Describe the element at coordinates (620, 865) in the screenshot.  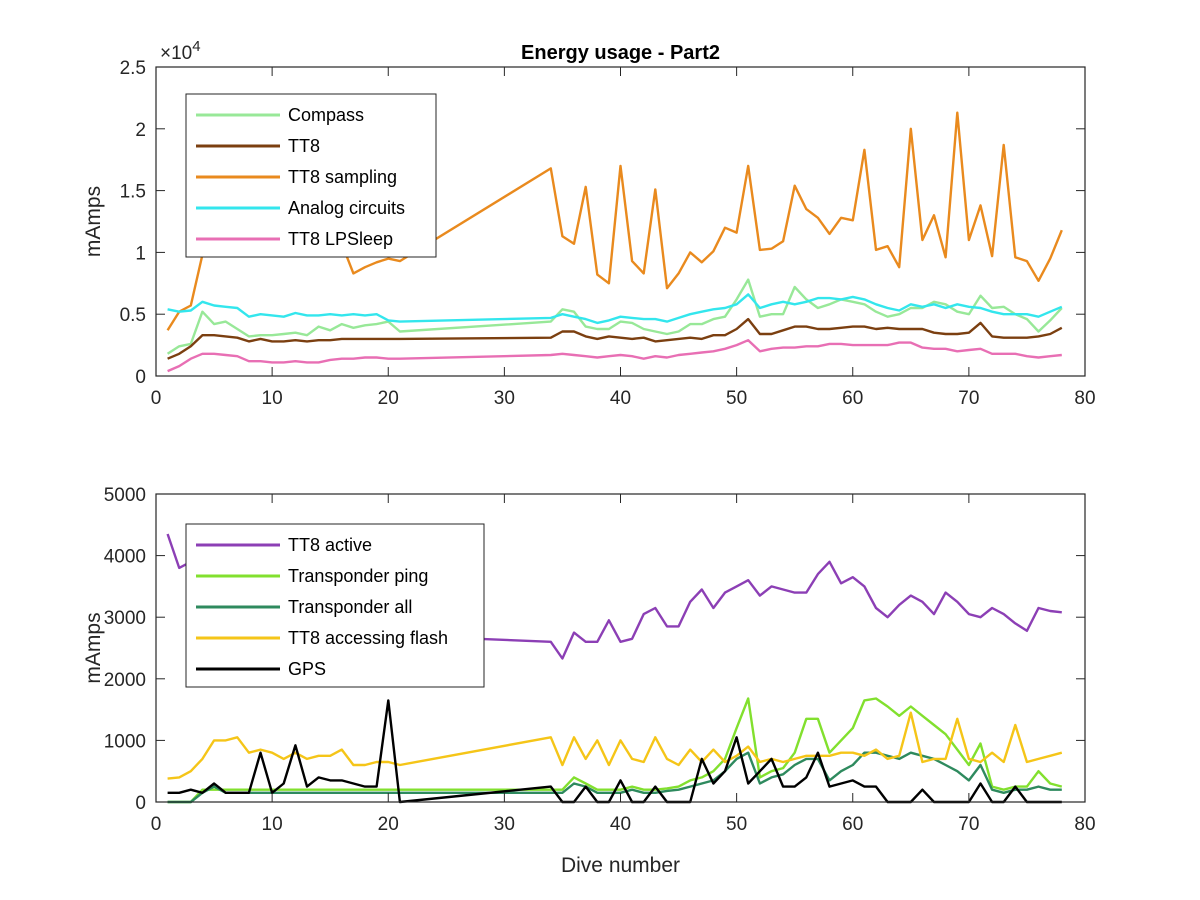
I see `x-axis-label: Dive number` at that location.